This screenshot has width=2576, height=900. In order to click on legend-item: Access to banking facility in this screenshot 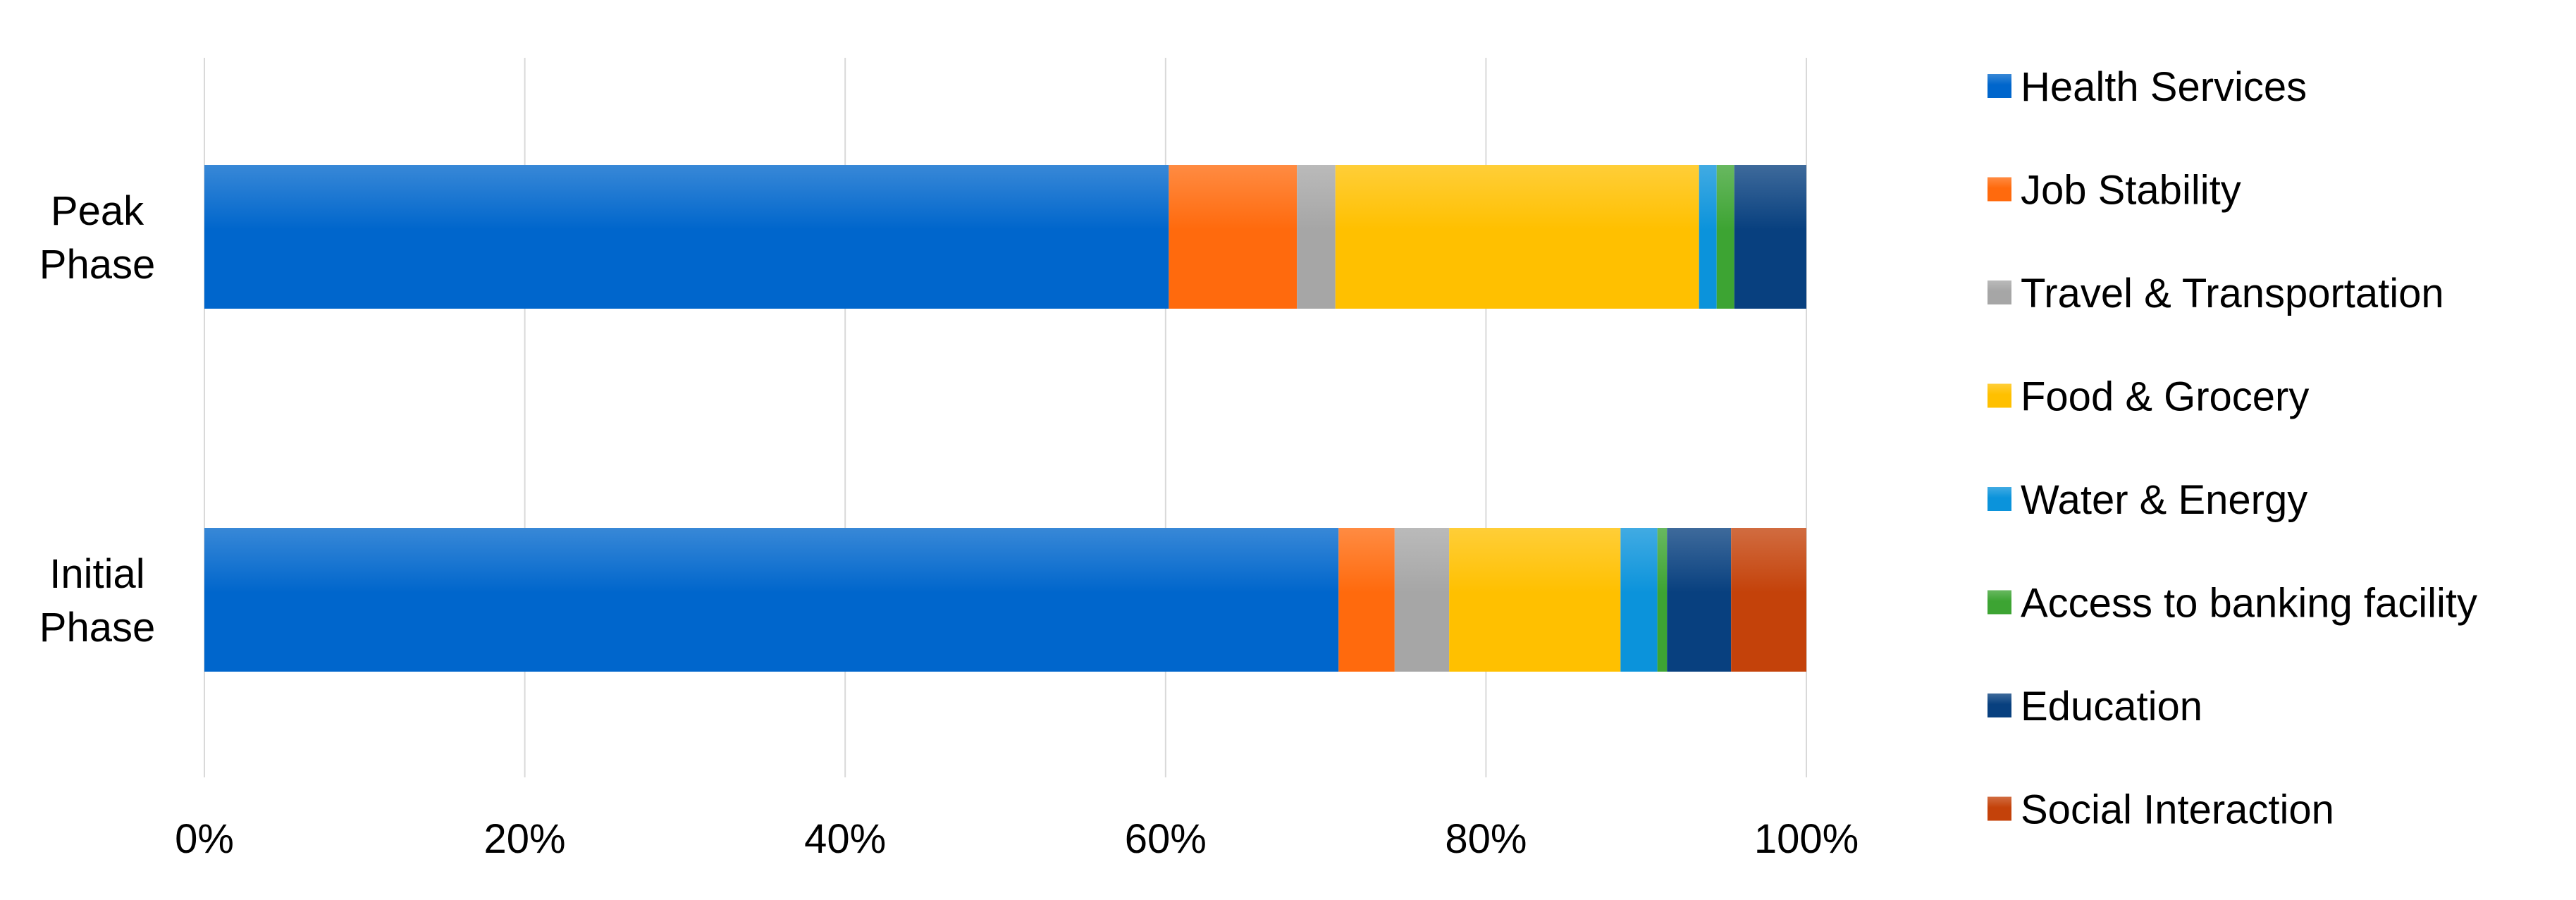, I will do `click(2232, 603)`.